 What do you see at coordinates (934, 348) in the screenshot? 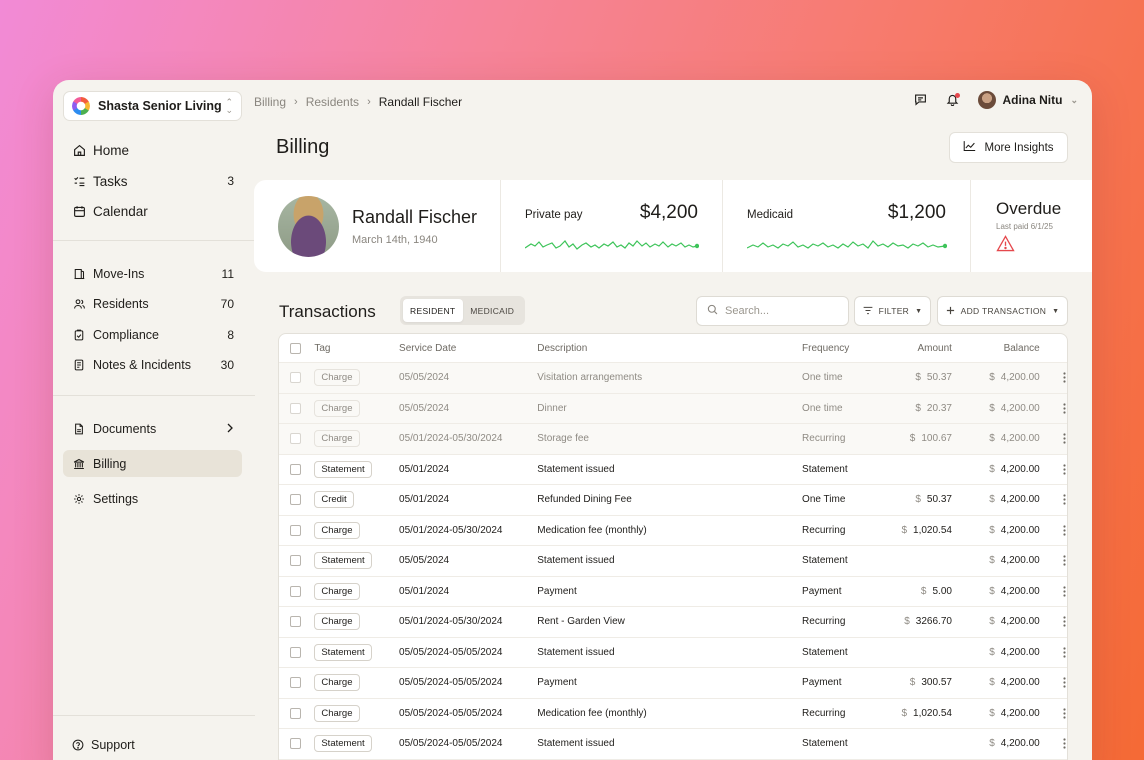
I see `column-header-amount: Amount` at bounding box center [934, 348].